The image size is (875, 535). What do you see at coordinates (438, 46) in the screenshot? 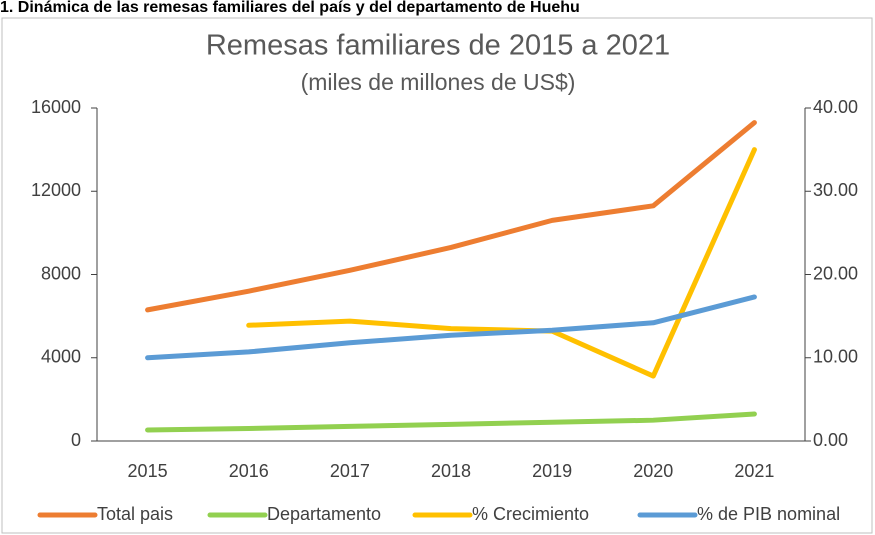
I see `chart-title: Remesas familiares de 2015 a 2021` at bounding box center [438, 46].